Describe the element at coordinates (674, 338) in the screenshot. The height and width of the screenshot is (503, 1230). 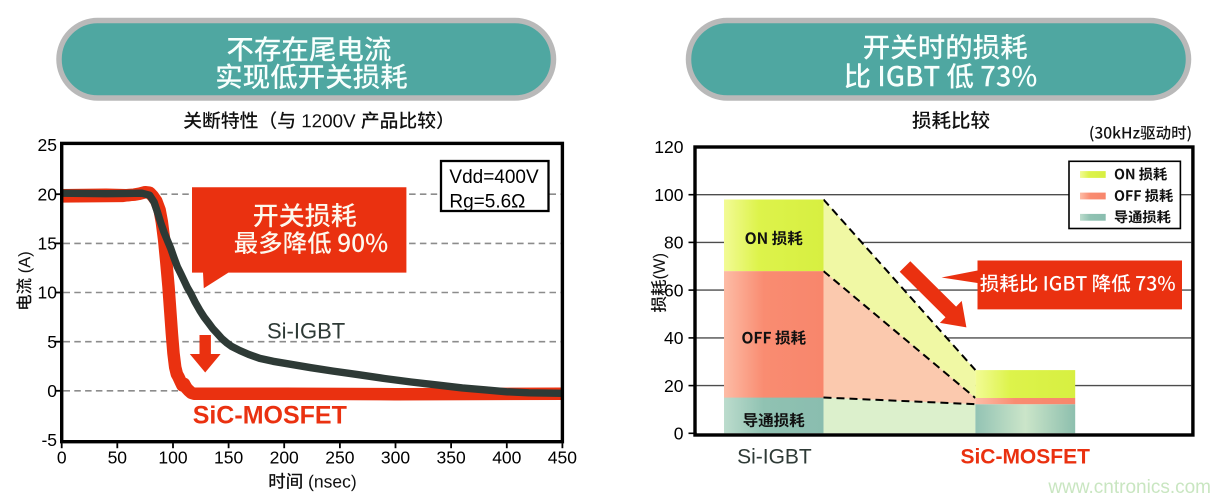
I see `svg-text: 40` at that location.